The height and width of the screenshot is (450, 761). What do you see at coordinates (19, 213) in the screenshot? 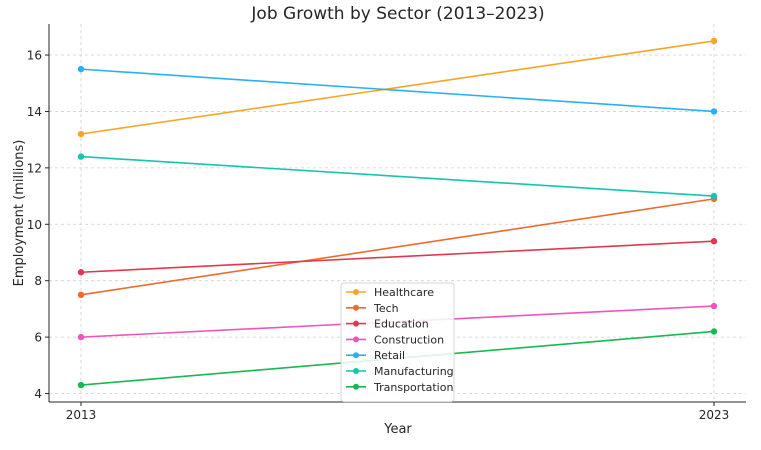
I see `y-axis-label: Employment (millions)` at bounding box center [19, 213].